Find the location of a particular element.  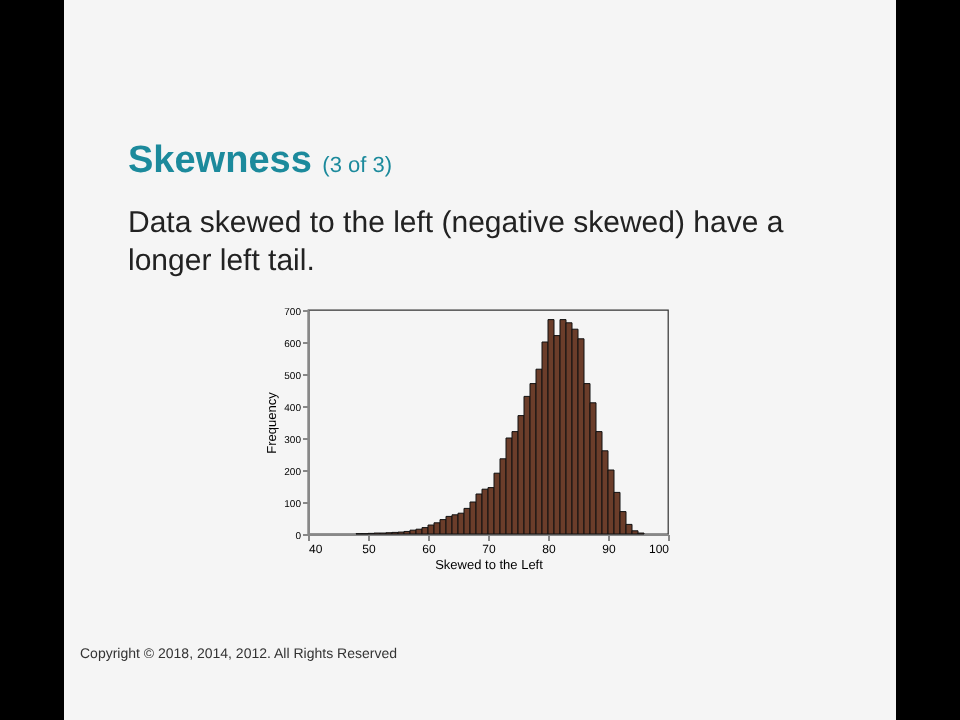

chart-subtitle: (3 of 3) is located at coordinates (357, 166).